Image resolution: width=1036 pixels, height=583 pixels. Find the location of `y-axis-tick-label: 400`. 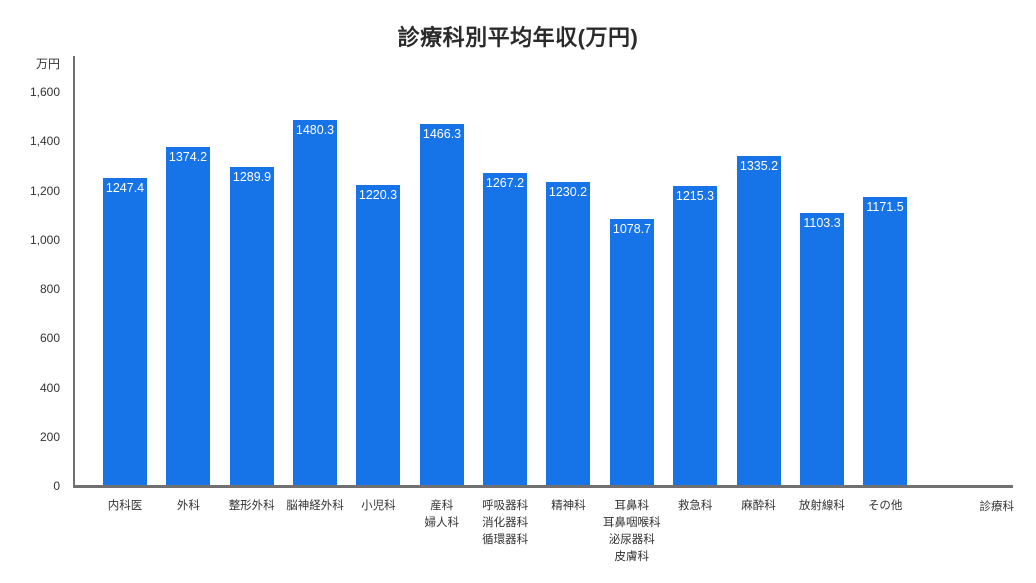

y-axis-tick-label: 400 is located at coordinates (49, 387).